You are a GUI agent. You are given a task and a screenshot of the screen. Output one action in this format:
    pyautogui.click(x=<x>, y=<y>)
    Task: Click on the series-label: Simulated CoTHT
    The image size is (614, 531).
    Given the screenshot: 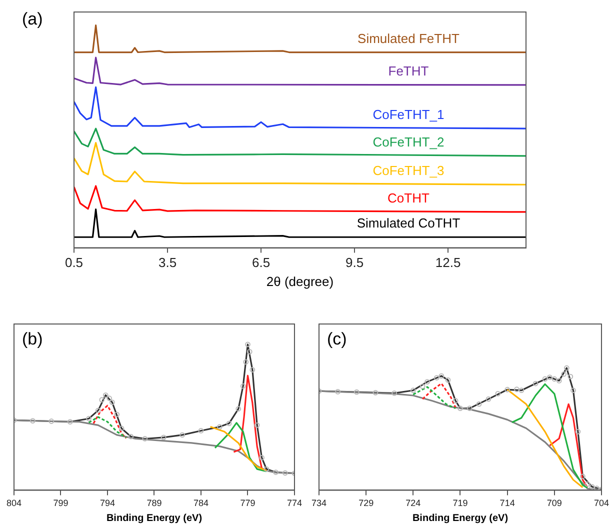 What is the action you would take?
    pyautogui.click(x=408, y=223)
    